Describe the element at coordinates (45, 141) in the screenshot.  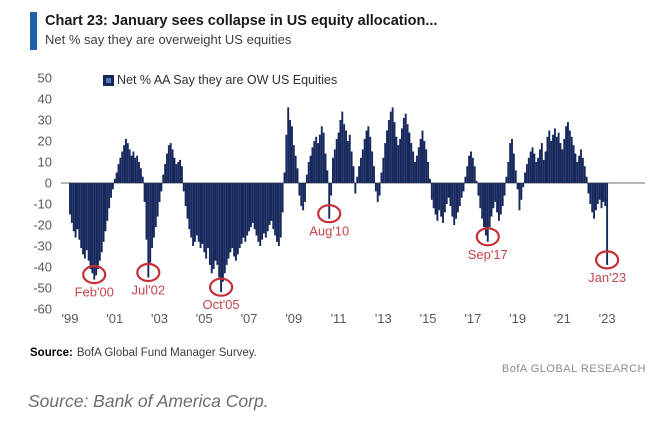
I see `y-axis-tick-label: 20` at that location.